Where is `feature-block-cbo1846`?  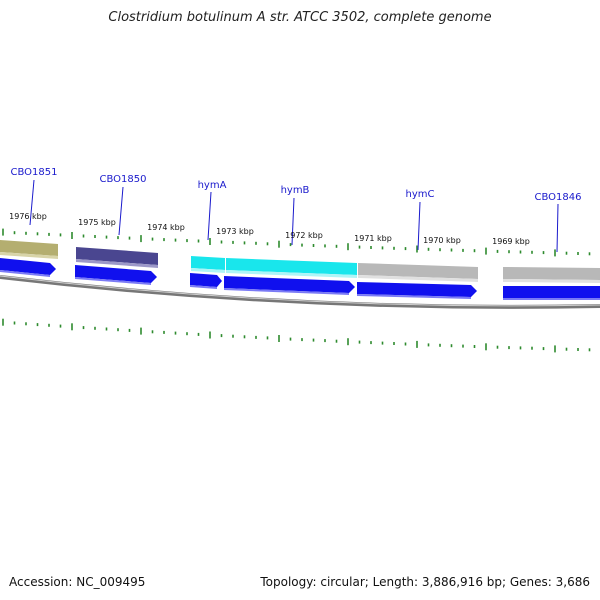
feature-block-cbo1846 is located at coordinates (551, 275).